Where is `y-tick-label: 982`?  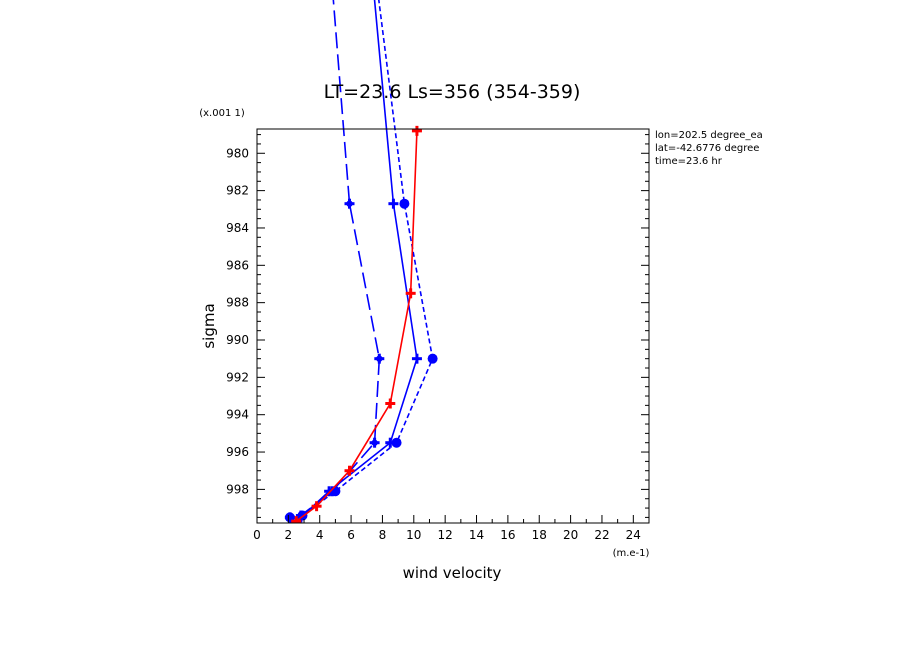
y-tick-label: 982 is located at coordinates (237, 191).